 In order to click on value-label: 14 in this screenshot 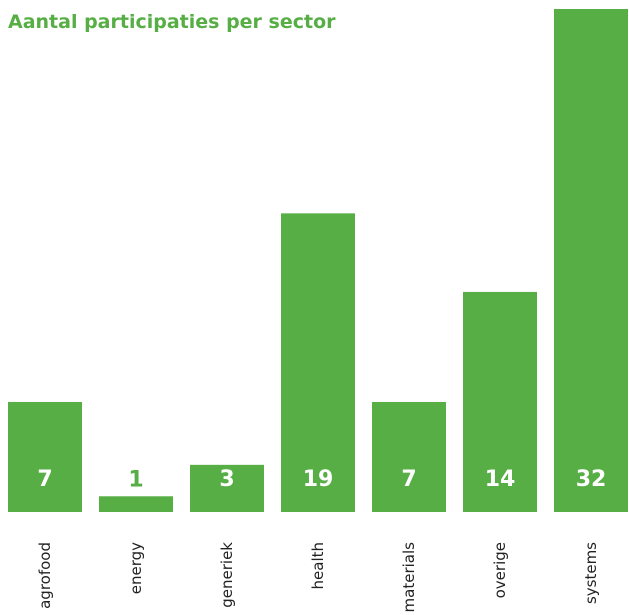, I will do `click(500, 479)`.